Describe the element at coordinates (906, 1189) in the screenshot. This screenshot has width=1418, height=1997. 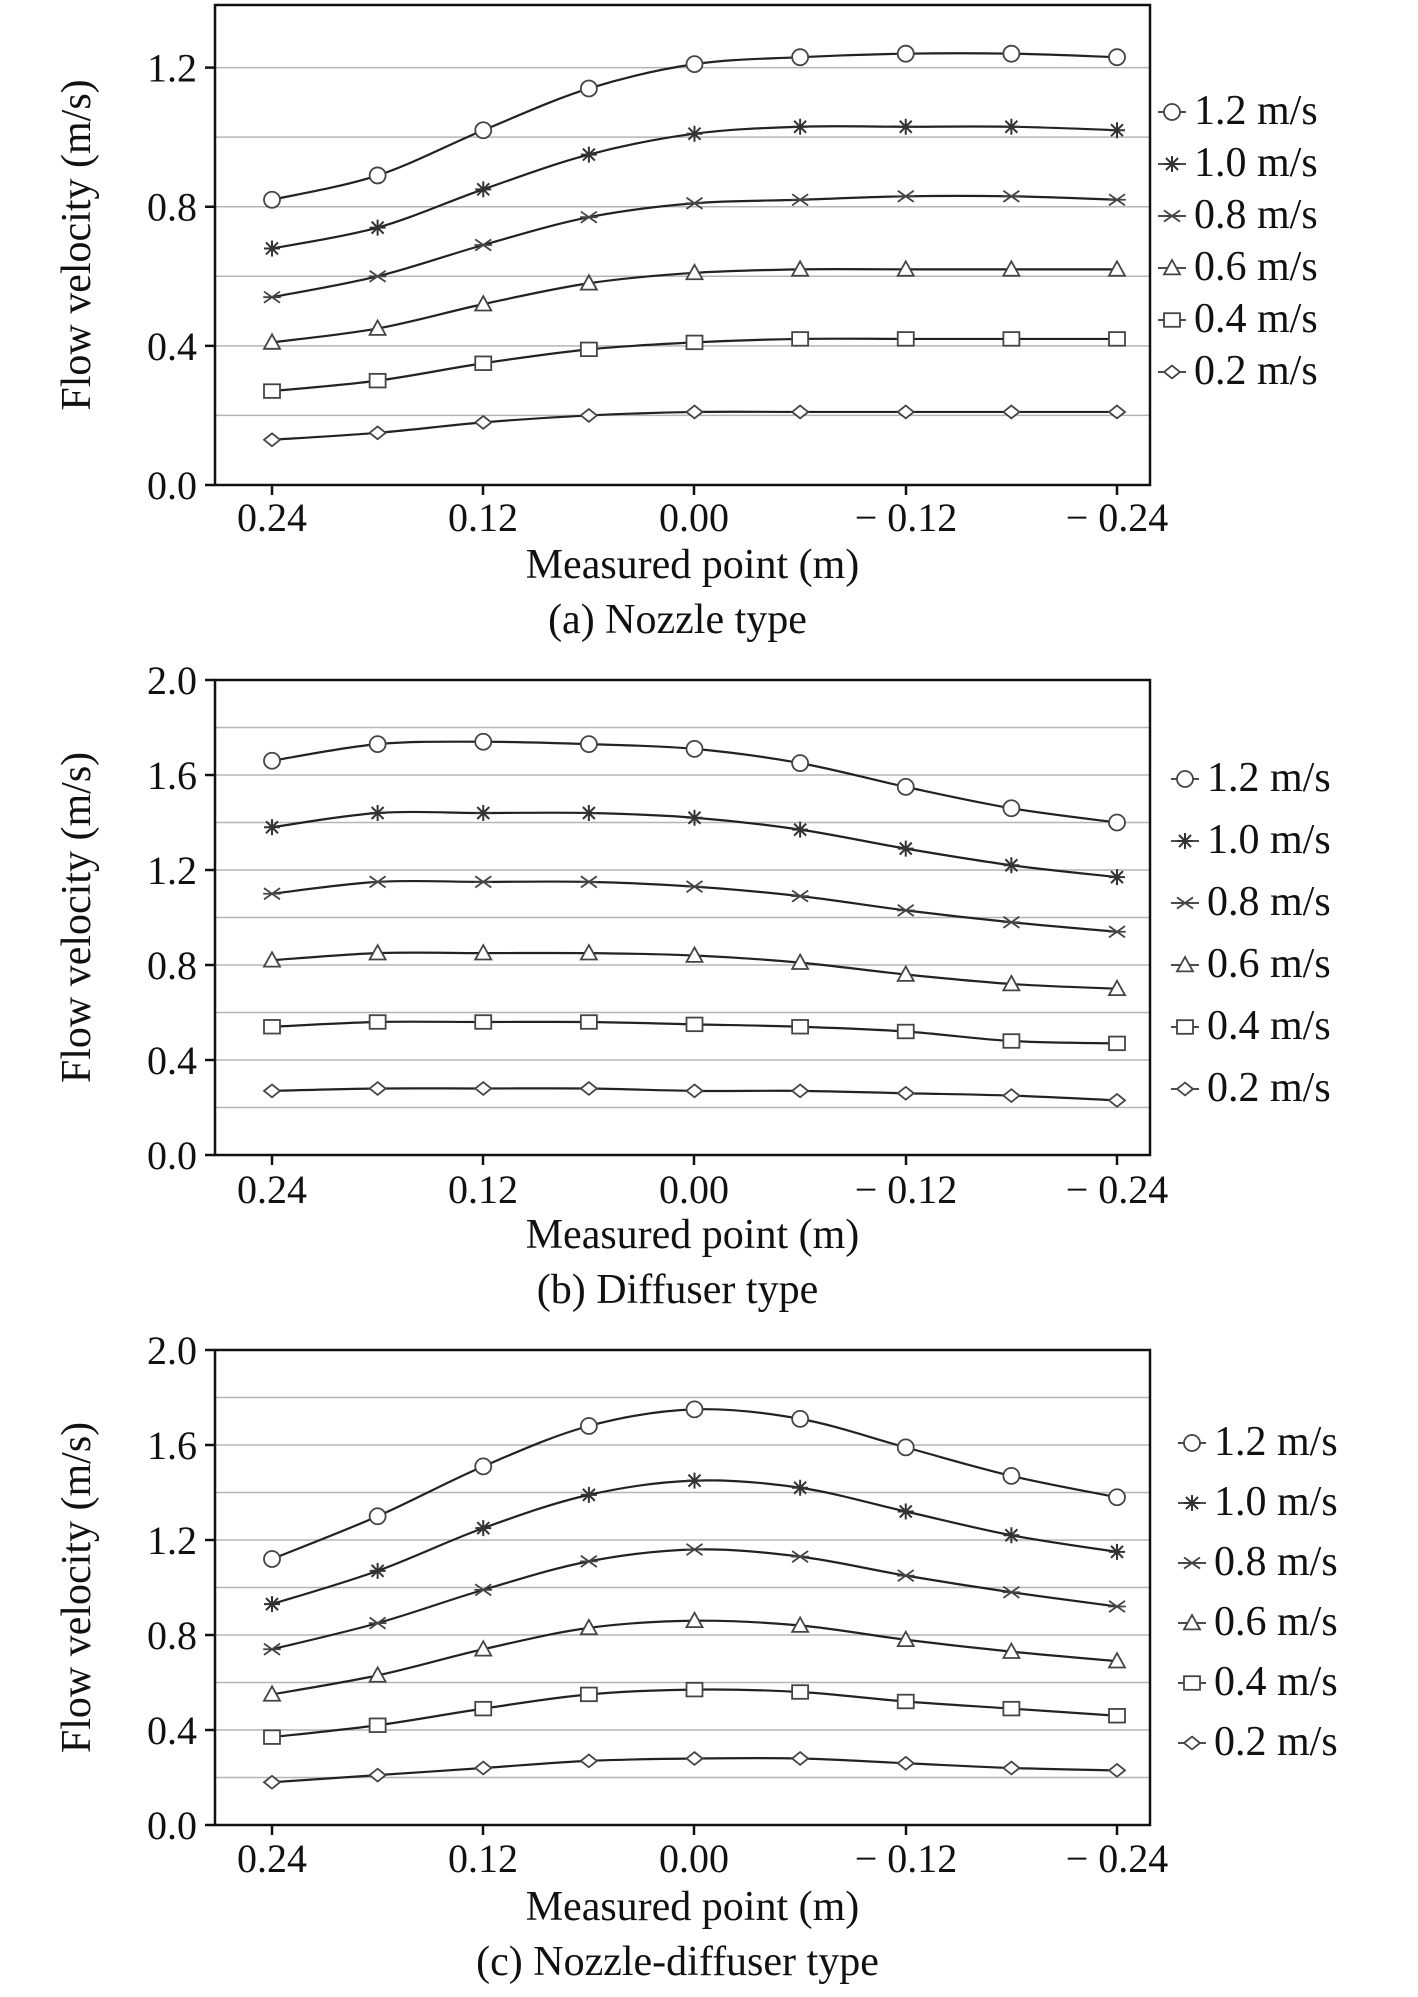
I see `x-tick-label: − 0.12` at that location.